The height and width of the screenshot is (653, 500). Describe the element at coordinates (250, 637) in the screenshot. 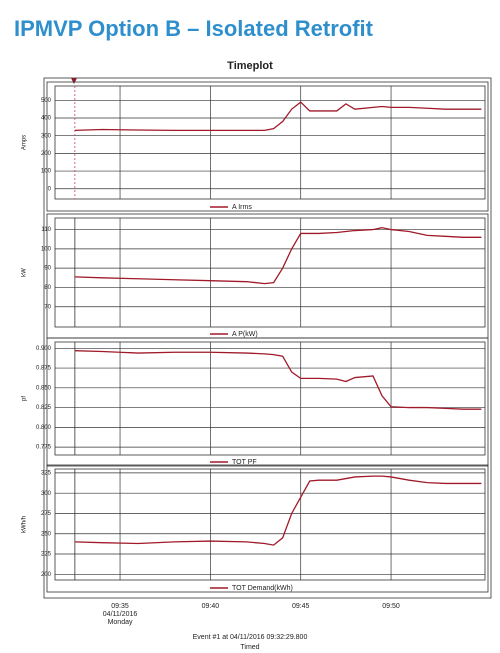

I see `event-text: Event #1 at 04/11/2016 09:32:29.800` at that location.